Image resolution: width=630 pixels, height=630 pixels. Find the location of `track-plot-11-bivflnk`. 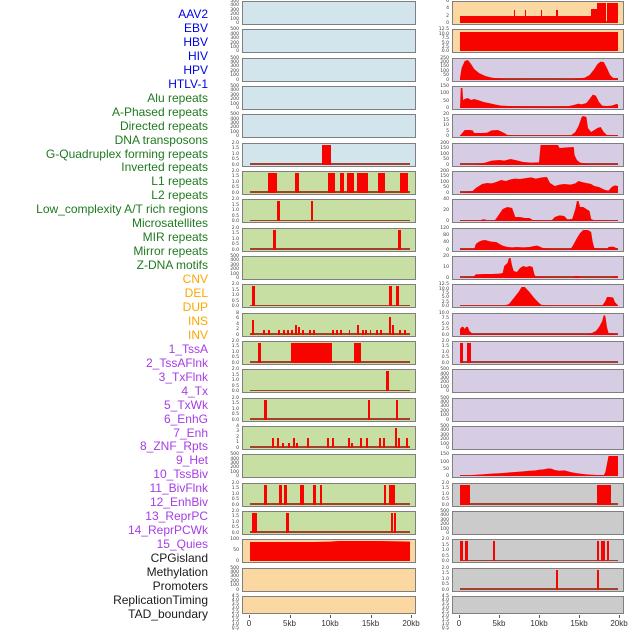

track-plot-11-bivflnk is located at coordinates (539, 352).